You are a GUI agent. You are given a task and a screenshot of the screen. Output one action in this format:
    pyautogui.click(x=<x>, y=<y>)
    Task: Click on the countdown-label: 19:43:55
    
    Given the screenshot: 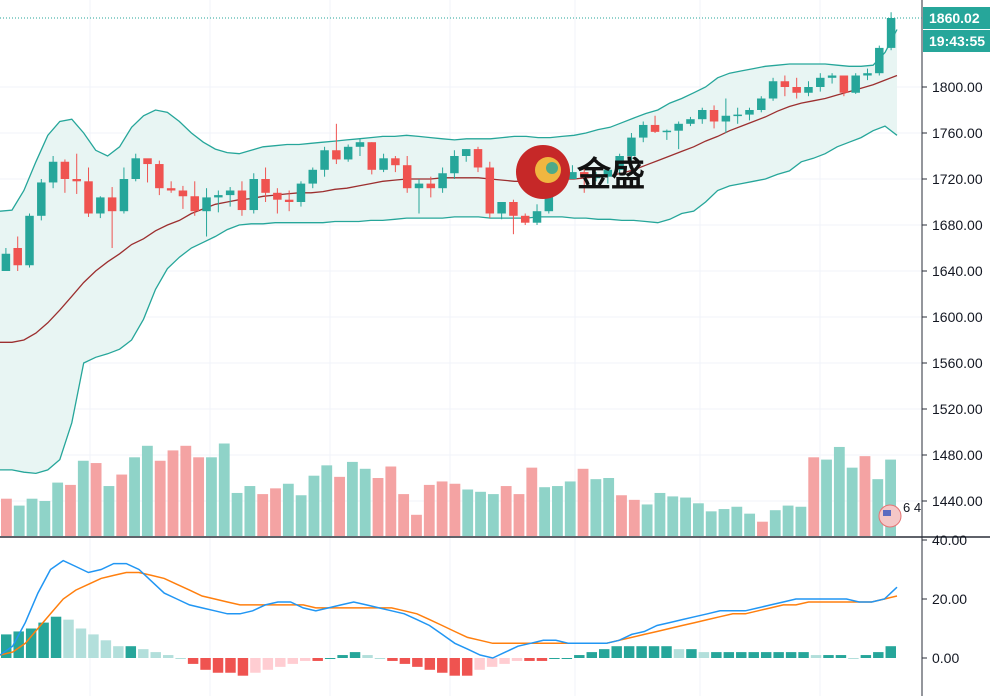 What is the action you would take?
    pyautogui.click(x=957, y=41)
    